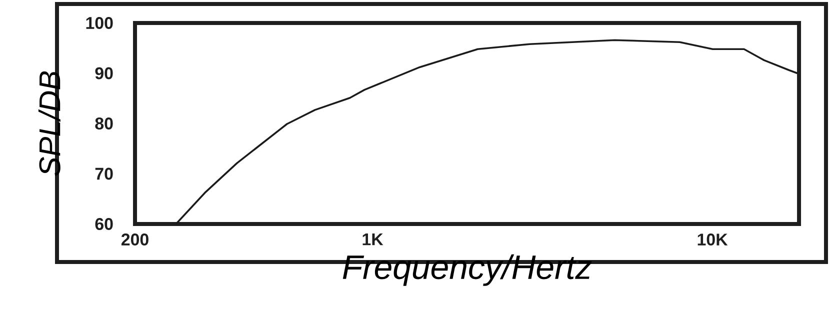 The width and height of the screenshot is (832, 320). What do you see at coordinates (104, 224) in the screenshot?
I see `y-tick-label: 60` at bounding box center [104, 224].